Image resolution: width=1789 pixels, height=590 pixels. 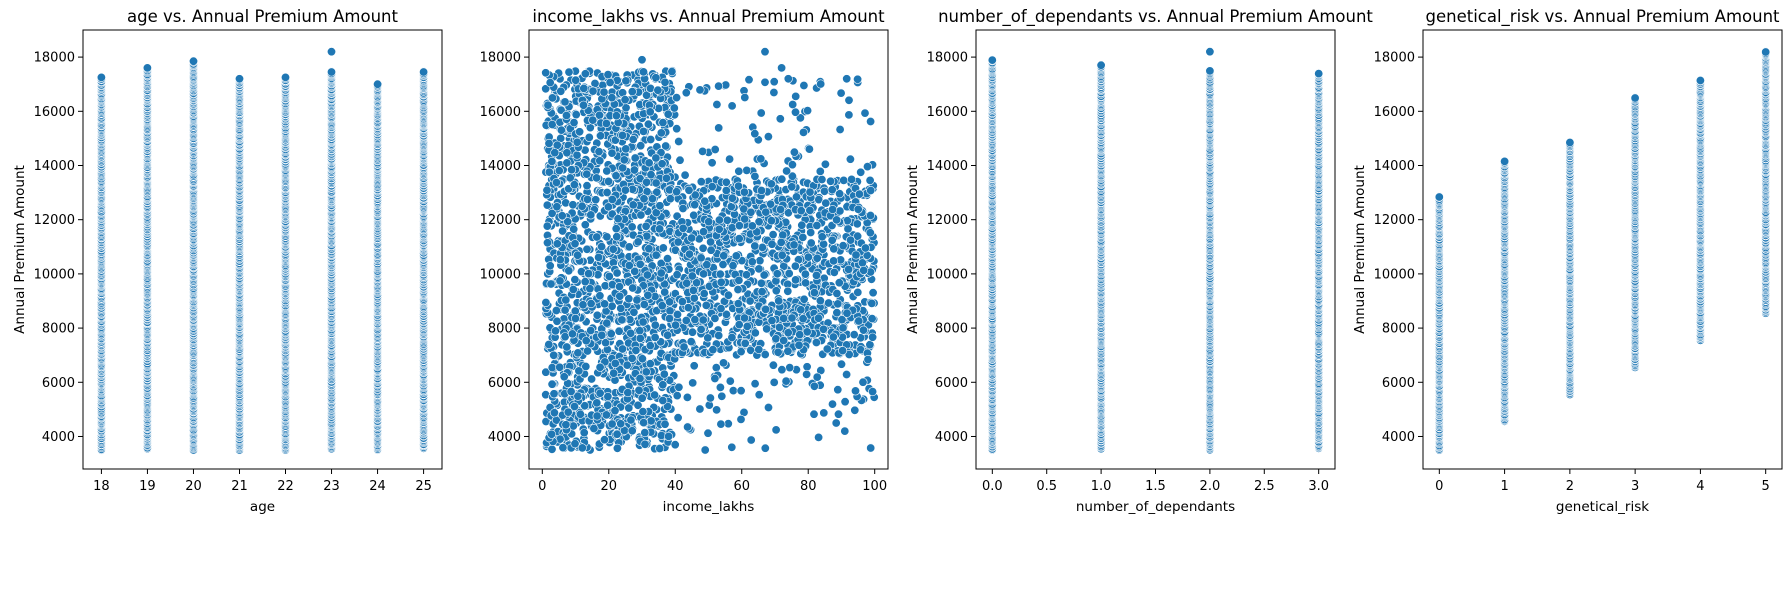 What do you see at coordinates (262, 251) in the screenshot?
I see `scatter-points` at bounding box center [262, 251].